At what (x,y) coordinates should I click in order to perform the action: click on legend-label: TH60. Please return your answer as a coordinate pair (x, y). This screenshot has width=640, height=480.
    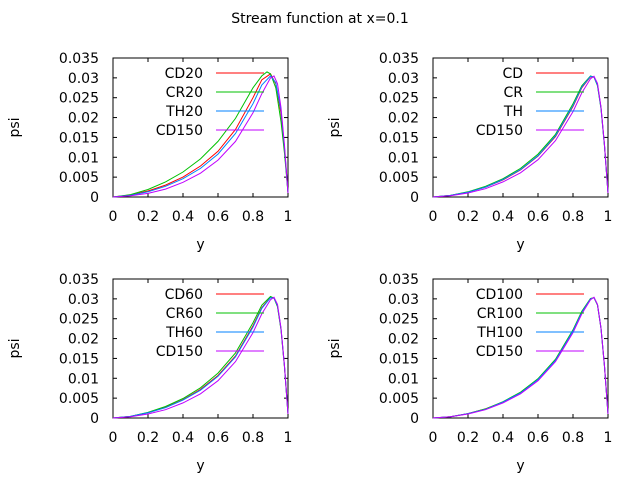
    Looking at the image, I should click on (184, 333).